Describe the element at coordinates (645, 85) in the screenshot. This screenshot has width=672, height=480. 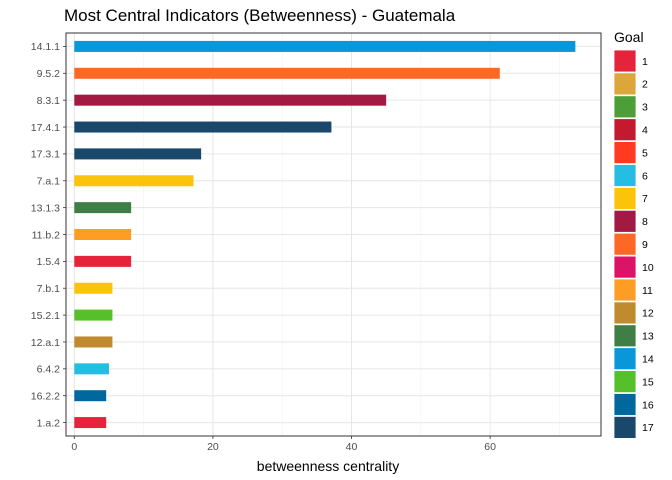
I see `legend-label-2: 2` at that location.